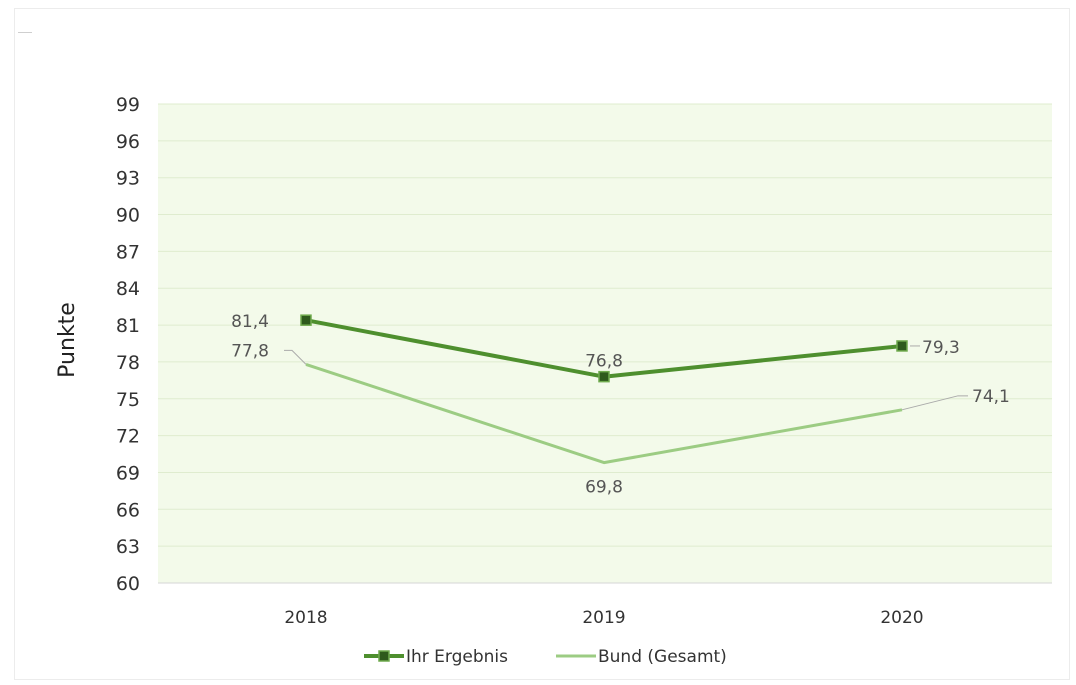  Describe the element at coordinates (128, 473) in the screenshot. I see `y-tick-label: 69` at that location.